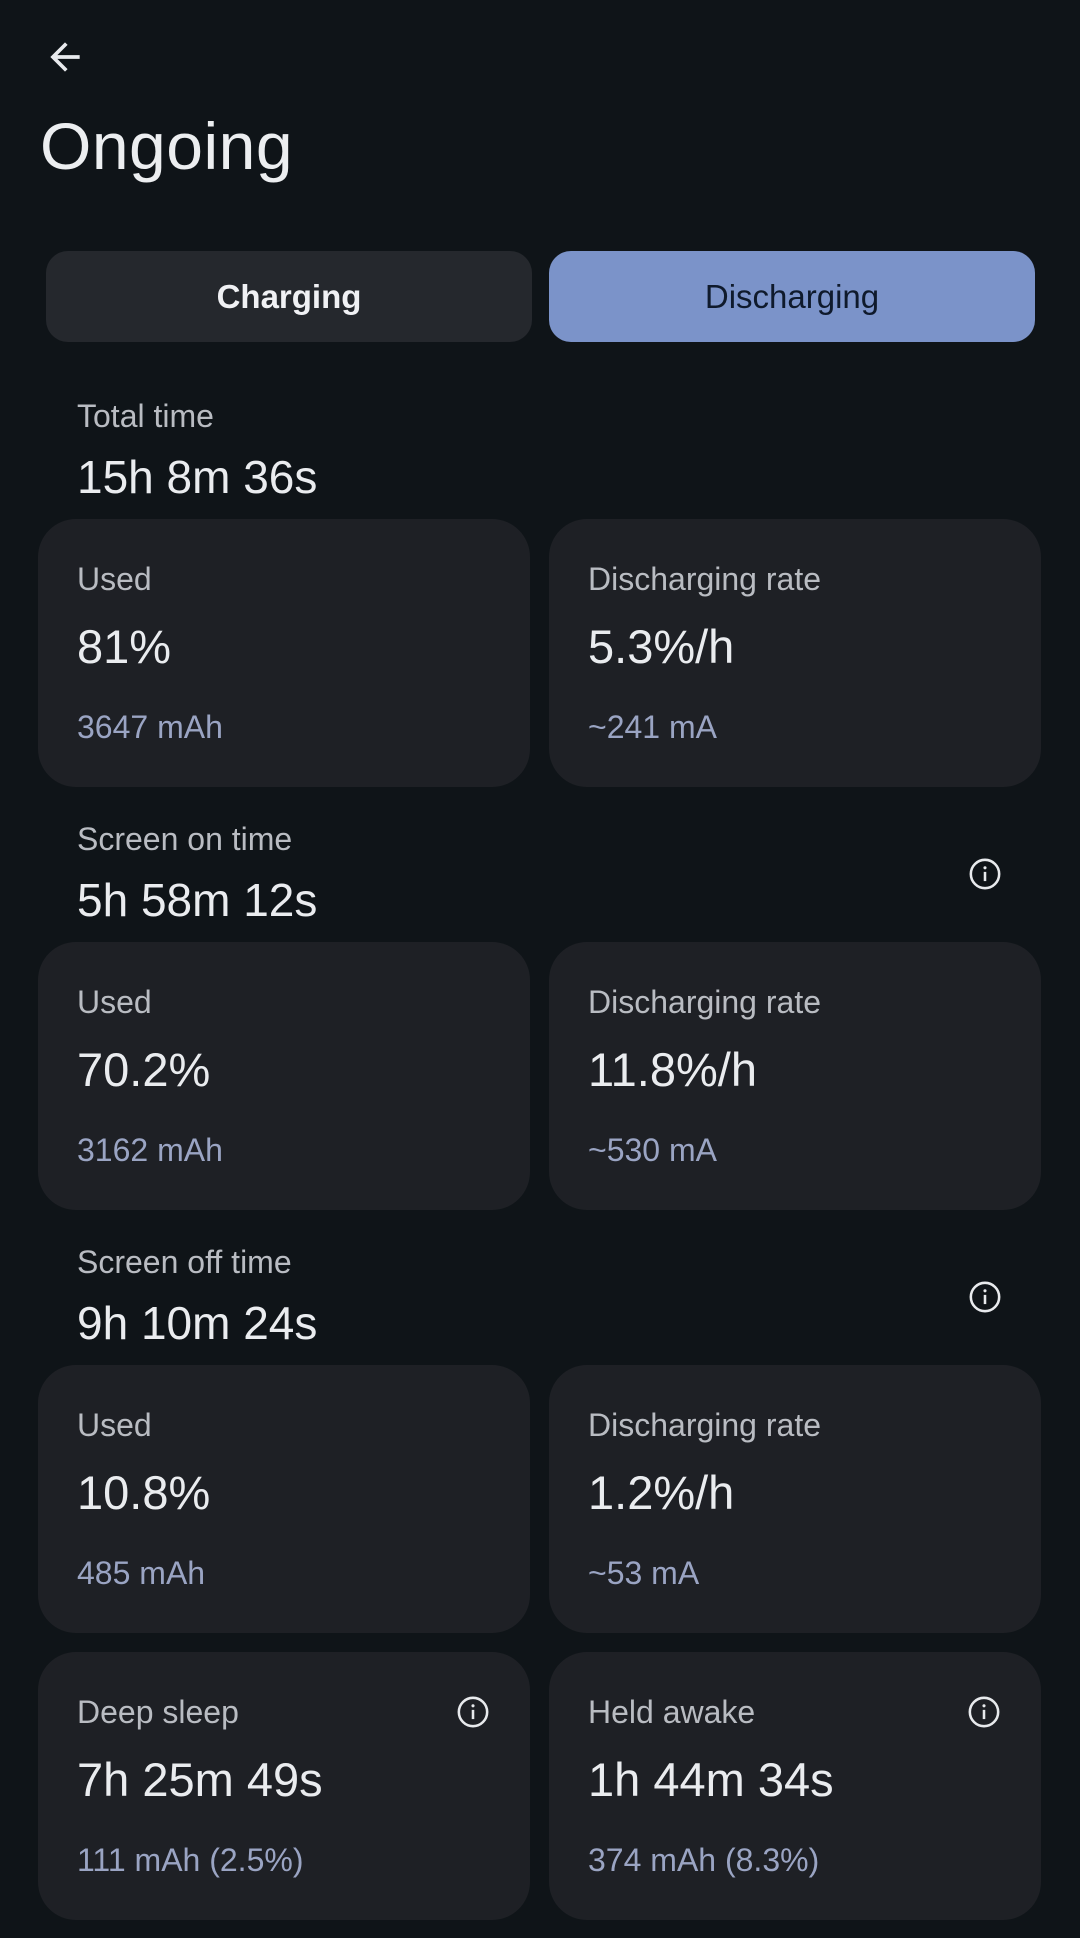 Image resolution: width=1080 pixels, height=1938 pixels. Describe the element at coordinates (672, 1712) in the screenshot. I see `held-awake-label: Held awake` at that location.